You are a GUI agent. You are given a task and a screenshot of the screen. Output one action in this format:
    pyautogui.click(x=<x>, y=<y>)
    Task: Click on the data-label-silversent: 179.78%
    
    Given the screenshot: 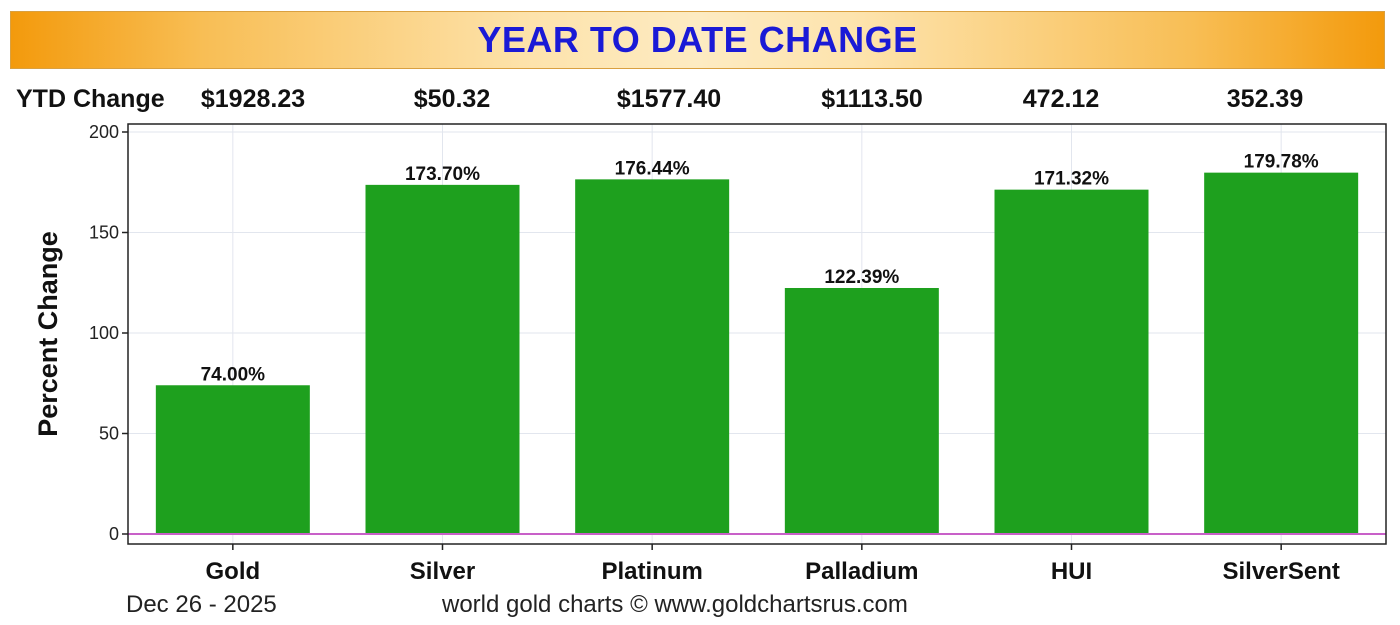 What is the action you would take?
    pyautogui.click(x=1281, y=162)
    